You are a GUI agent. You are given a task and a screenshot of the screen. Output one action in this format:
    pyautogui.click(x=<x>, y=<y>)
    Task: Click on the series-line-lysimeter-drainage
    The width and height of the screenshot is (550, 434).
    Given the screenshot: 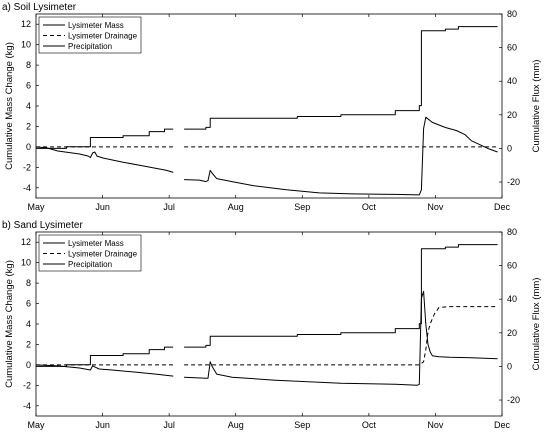 What is the action you would take?
    pyautogui.click(x=341, y=336)
    